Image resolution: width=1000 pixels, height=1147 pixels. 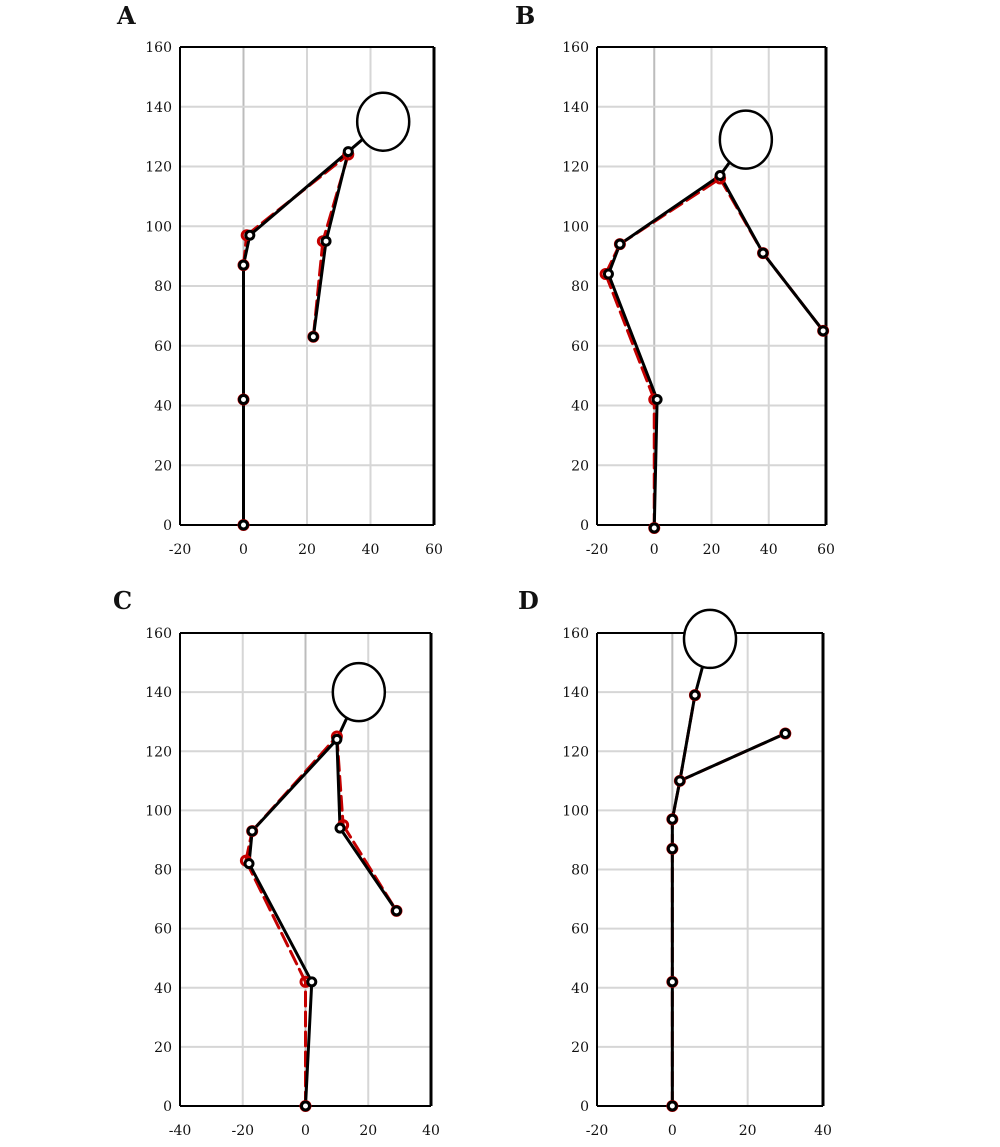 I want to click on panel-label: A, so click(x=126, y=15).